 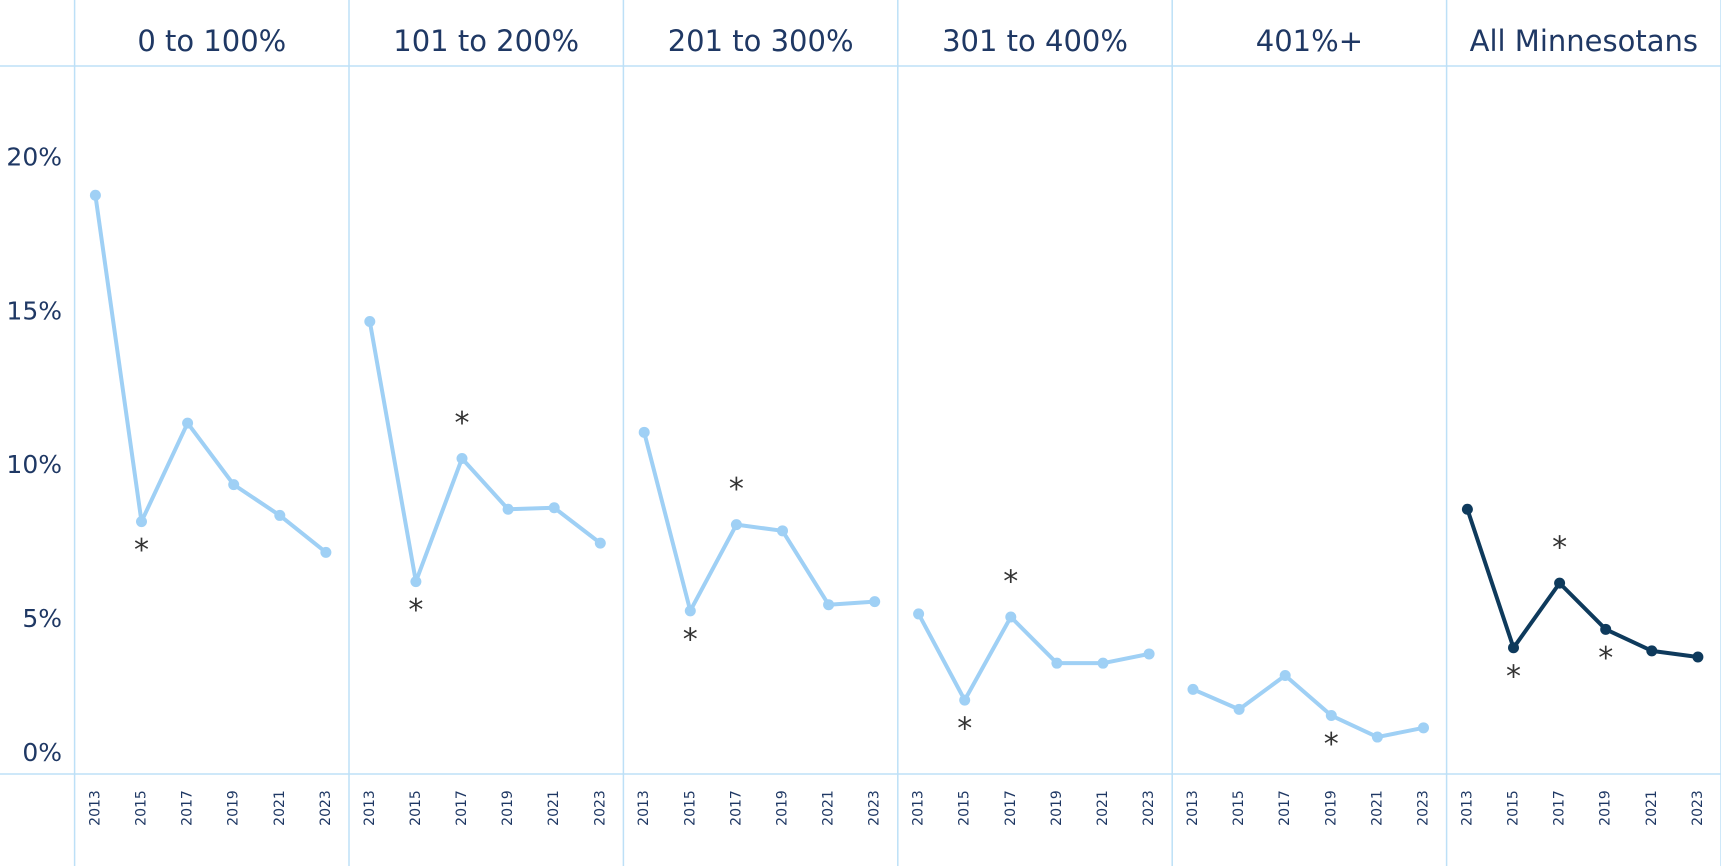 I want to click on y-tick-label: 15%, so click(x=34, y=310).